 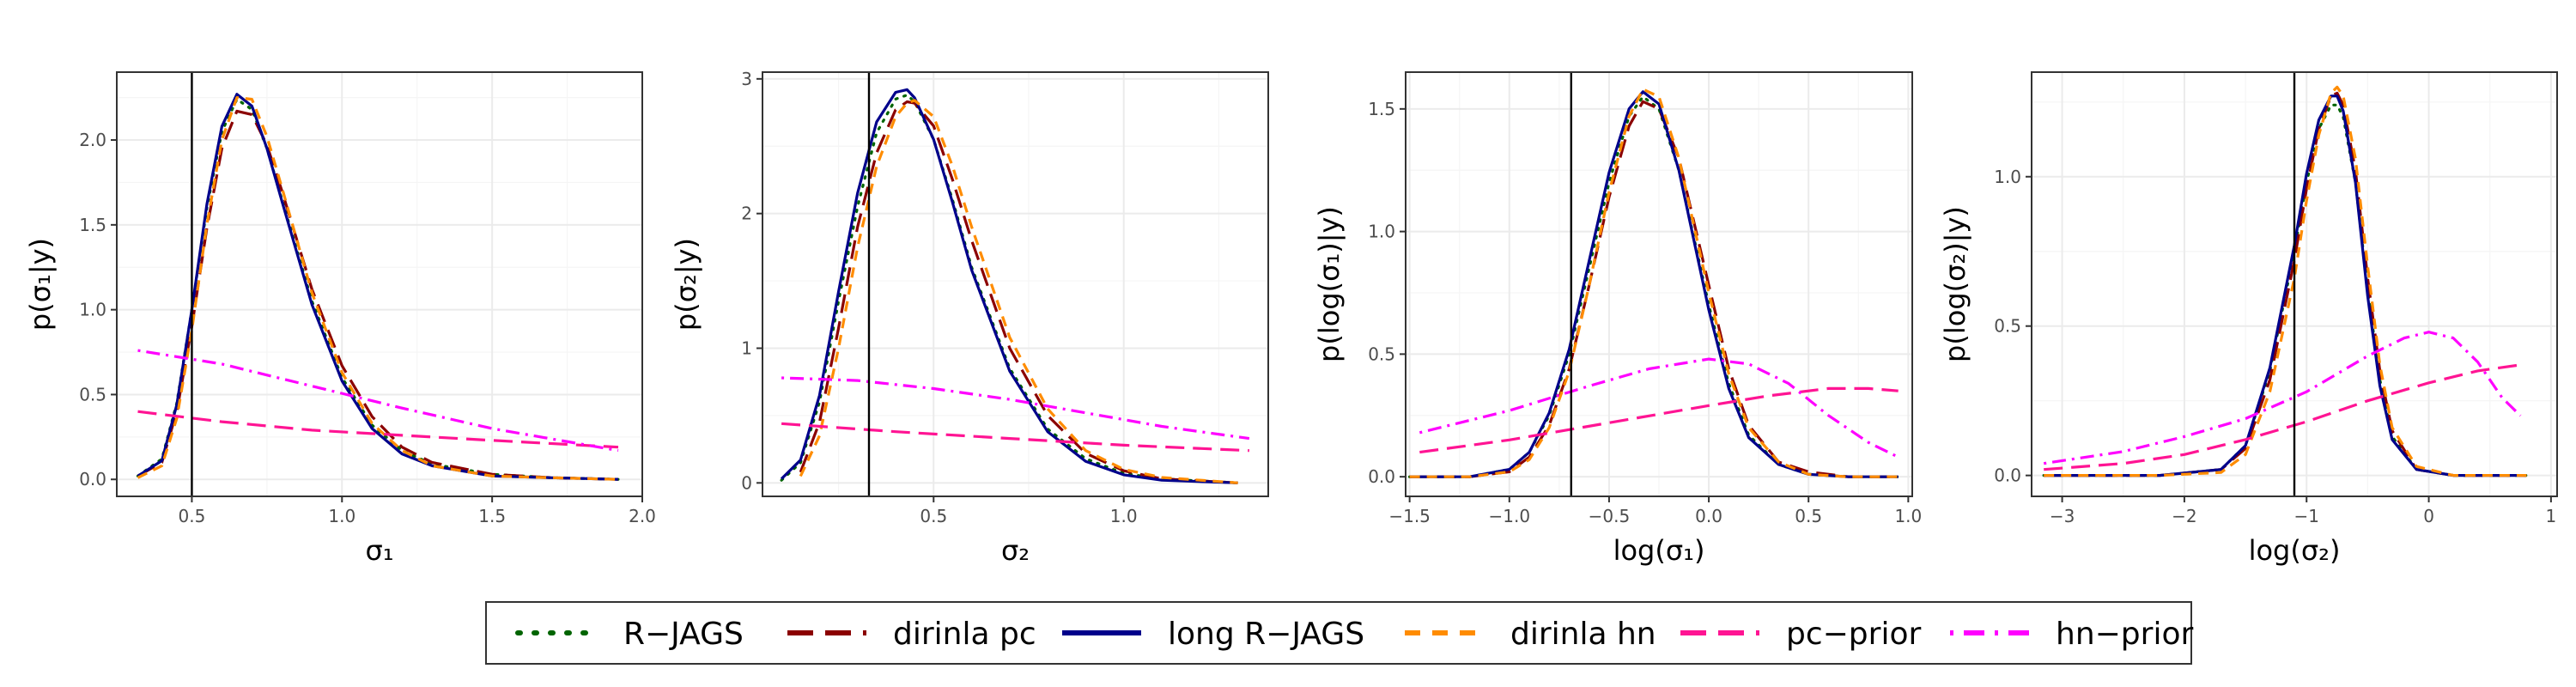 I want to click on legend-box, so click(x=1338, y=633).